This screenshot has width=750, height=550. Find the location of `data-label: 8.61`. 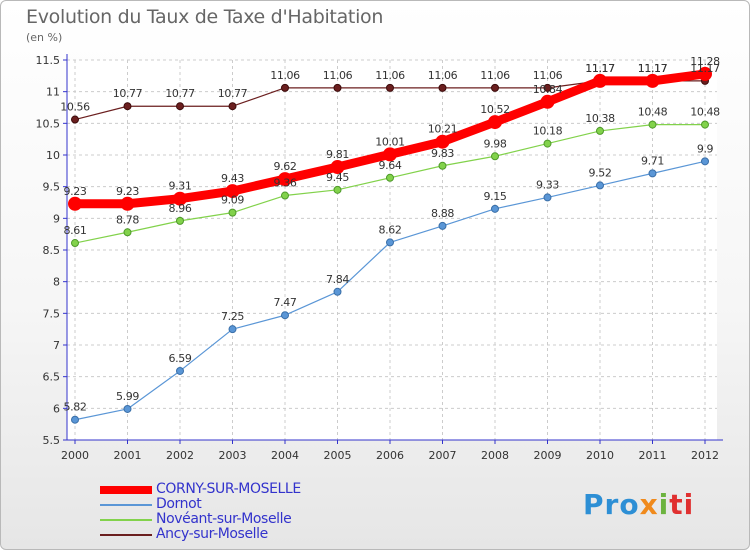

data-label: 8.61 is located at coordinates (75, 230).